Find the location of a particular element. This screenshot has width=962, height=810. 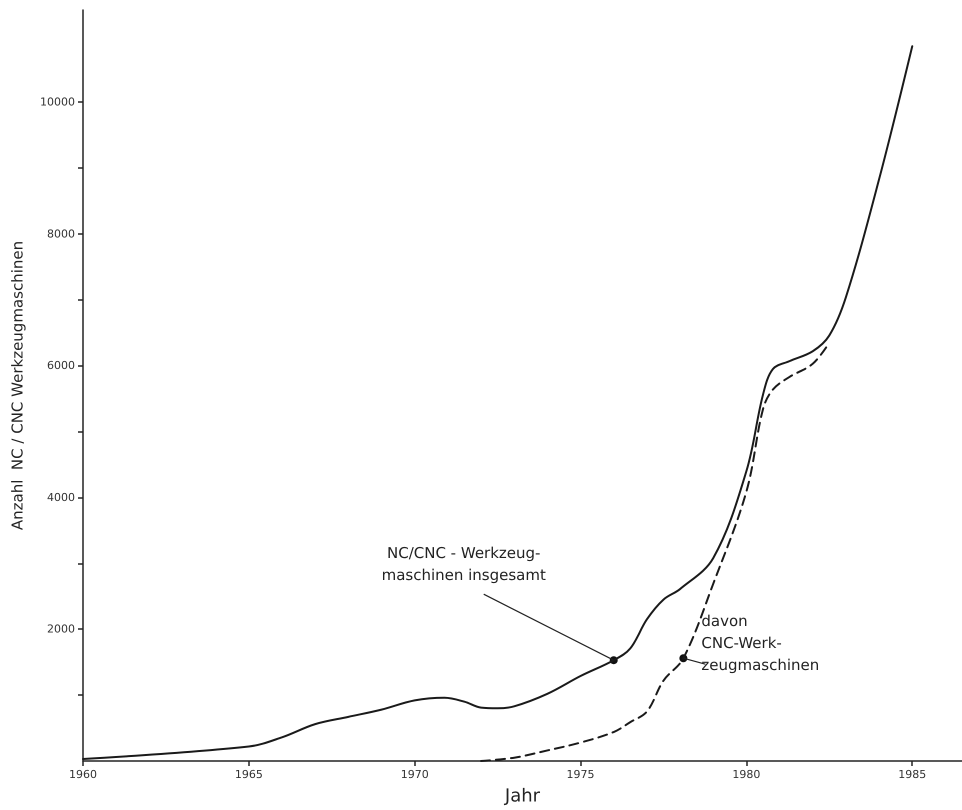

x-tick-label: 1965 is located at coordinates (248, 774).